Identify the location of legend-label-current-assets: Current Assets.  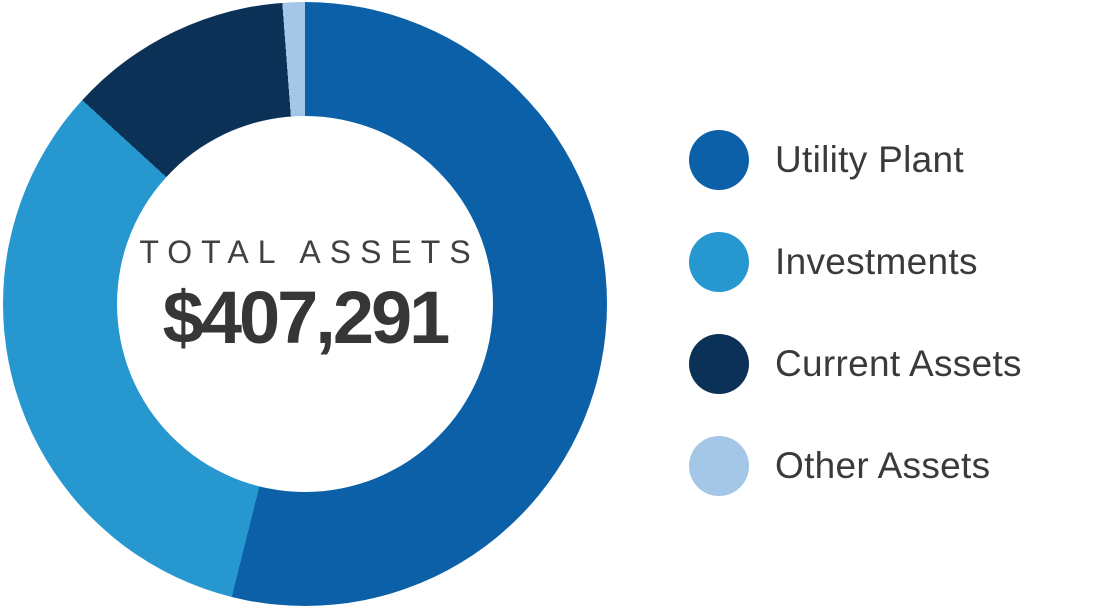
(898, 363).